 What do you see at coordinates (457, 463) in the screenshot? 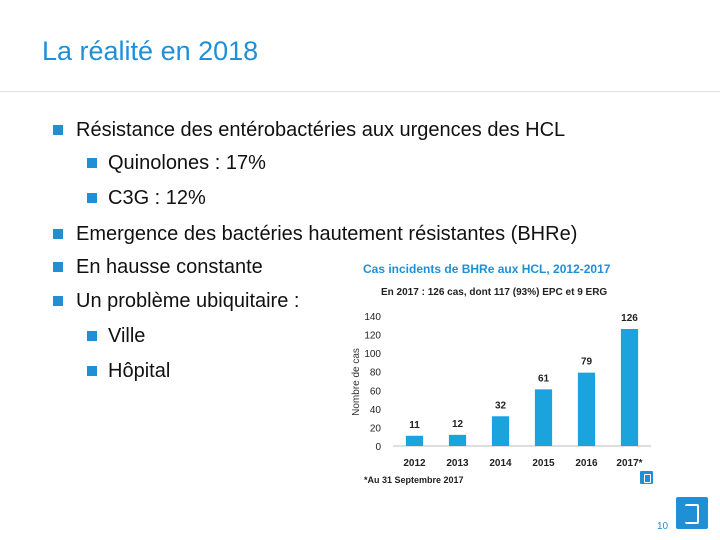
I see `x-tick-label: 2013` at bounding box center [457, 463].